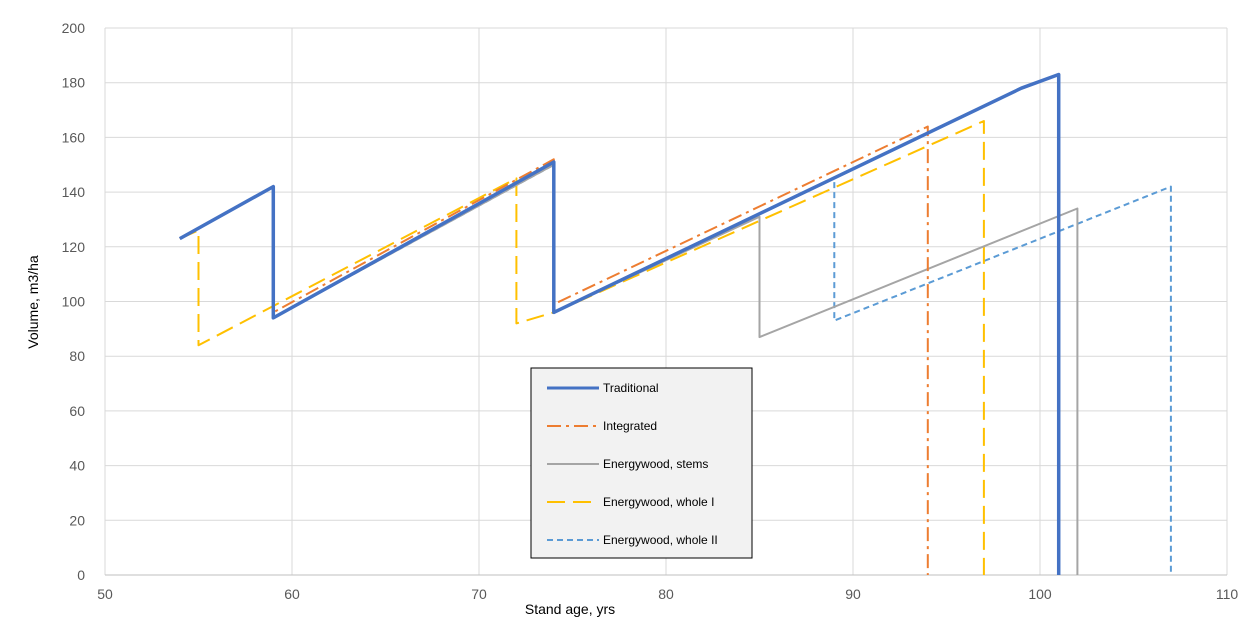 The image size is (1241, 632). Describe the element at coordinates (74, 302) in the screenshot. I see `y-tick-label: 100` at that location.